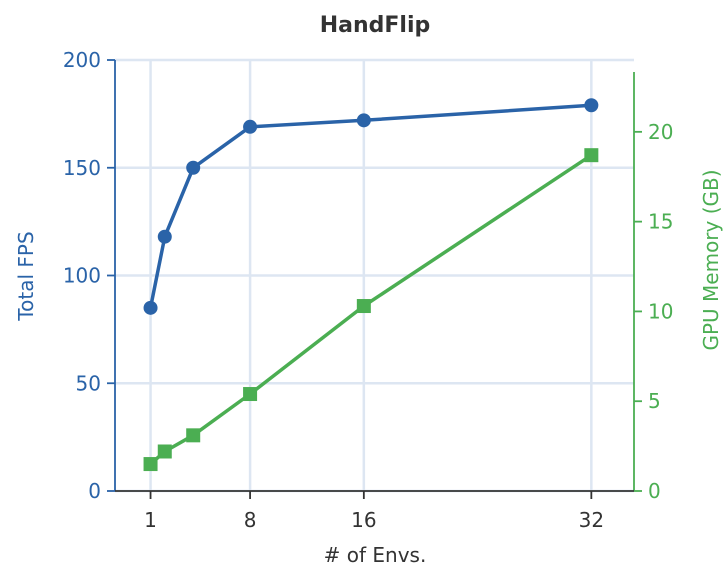 This screenshot has width=727, height=575. What do you see at coordinates (654, 401) in the screenshot?
I see `right-tick-label: 5` at bounding box center [654, 401].